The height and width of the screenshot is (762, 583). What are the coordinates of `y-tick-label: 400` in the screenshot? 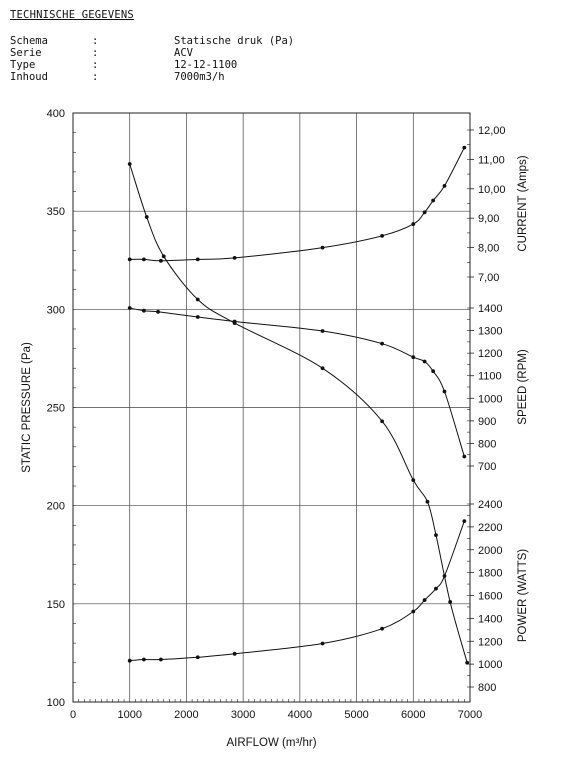 It's located at (56, 114).